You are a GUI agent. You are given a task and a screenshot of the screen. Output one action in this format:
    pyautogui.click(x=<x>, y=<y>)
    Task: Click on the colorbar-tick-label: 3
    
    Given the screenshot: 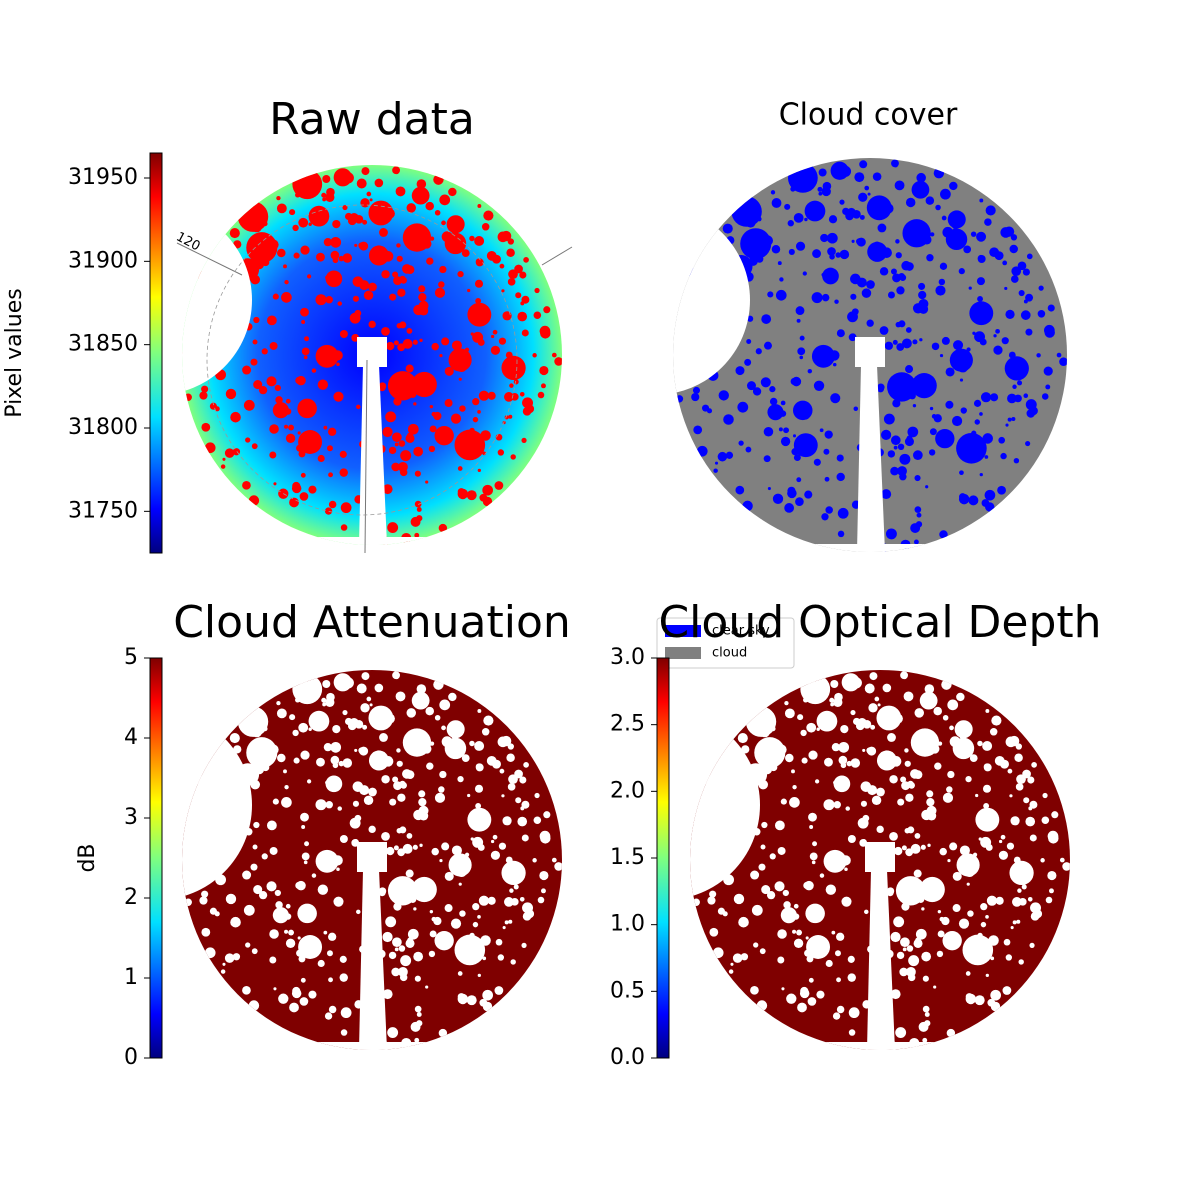 What is the action you would take?
    pyautogui.click(x=131, y=817)
    